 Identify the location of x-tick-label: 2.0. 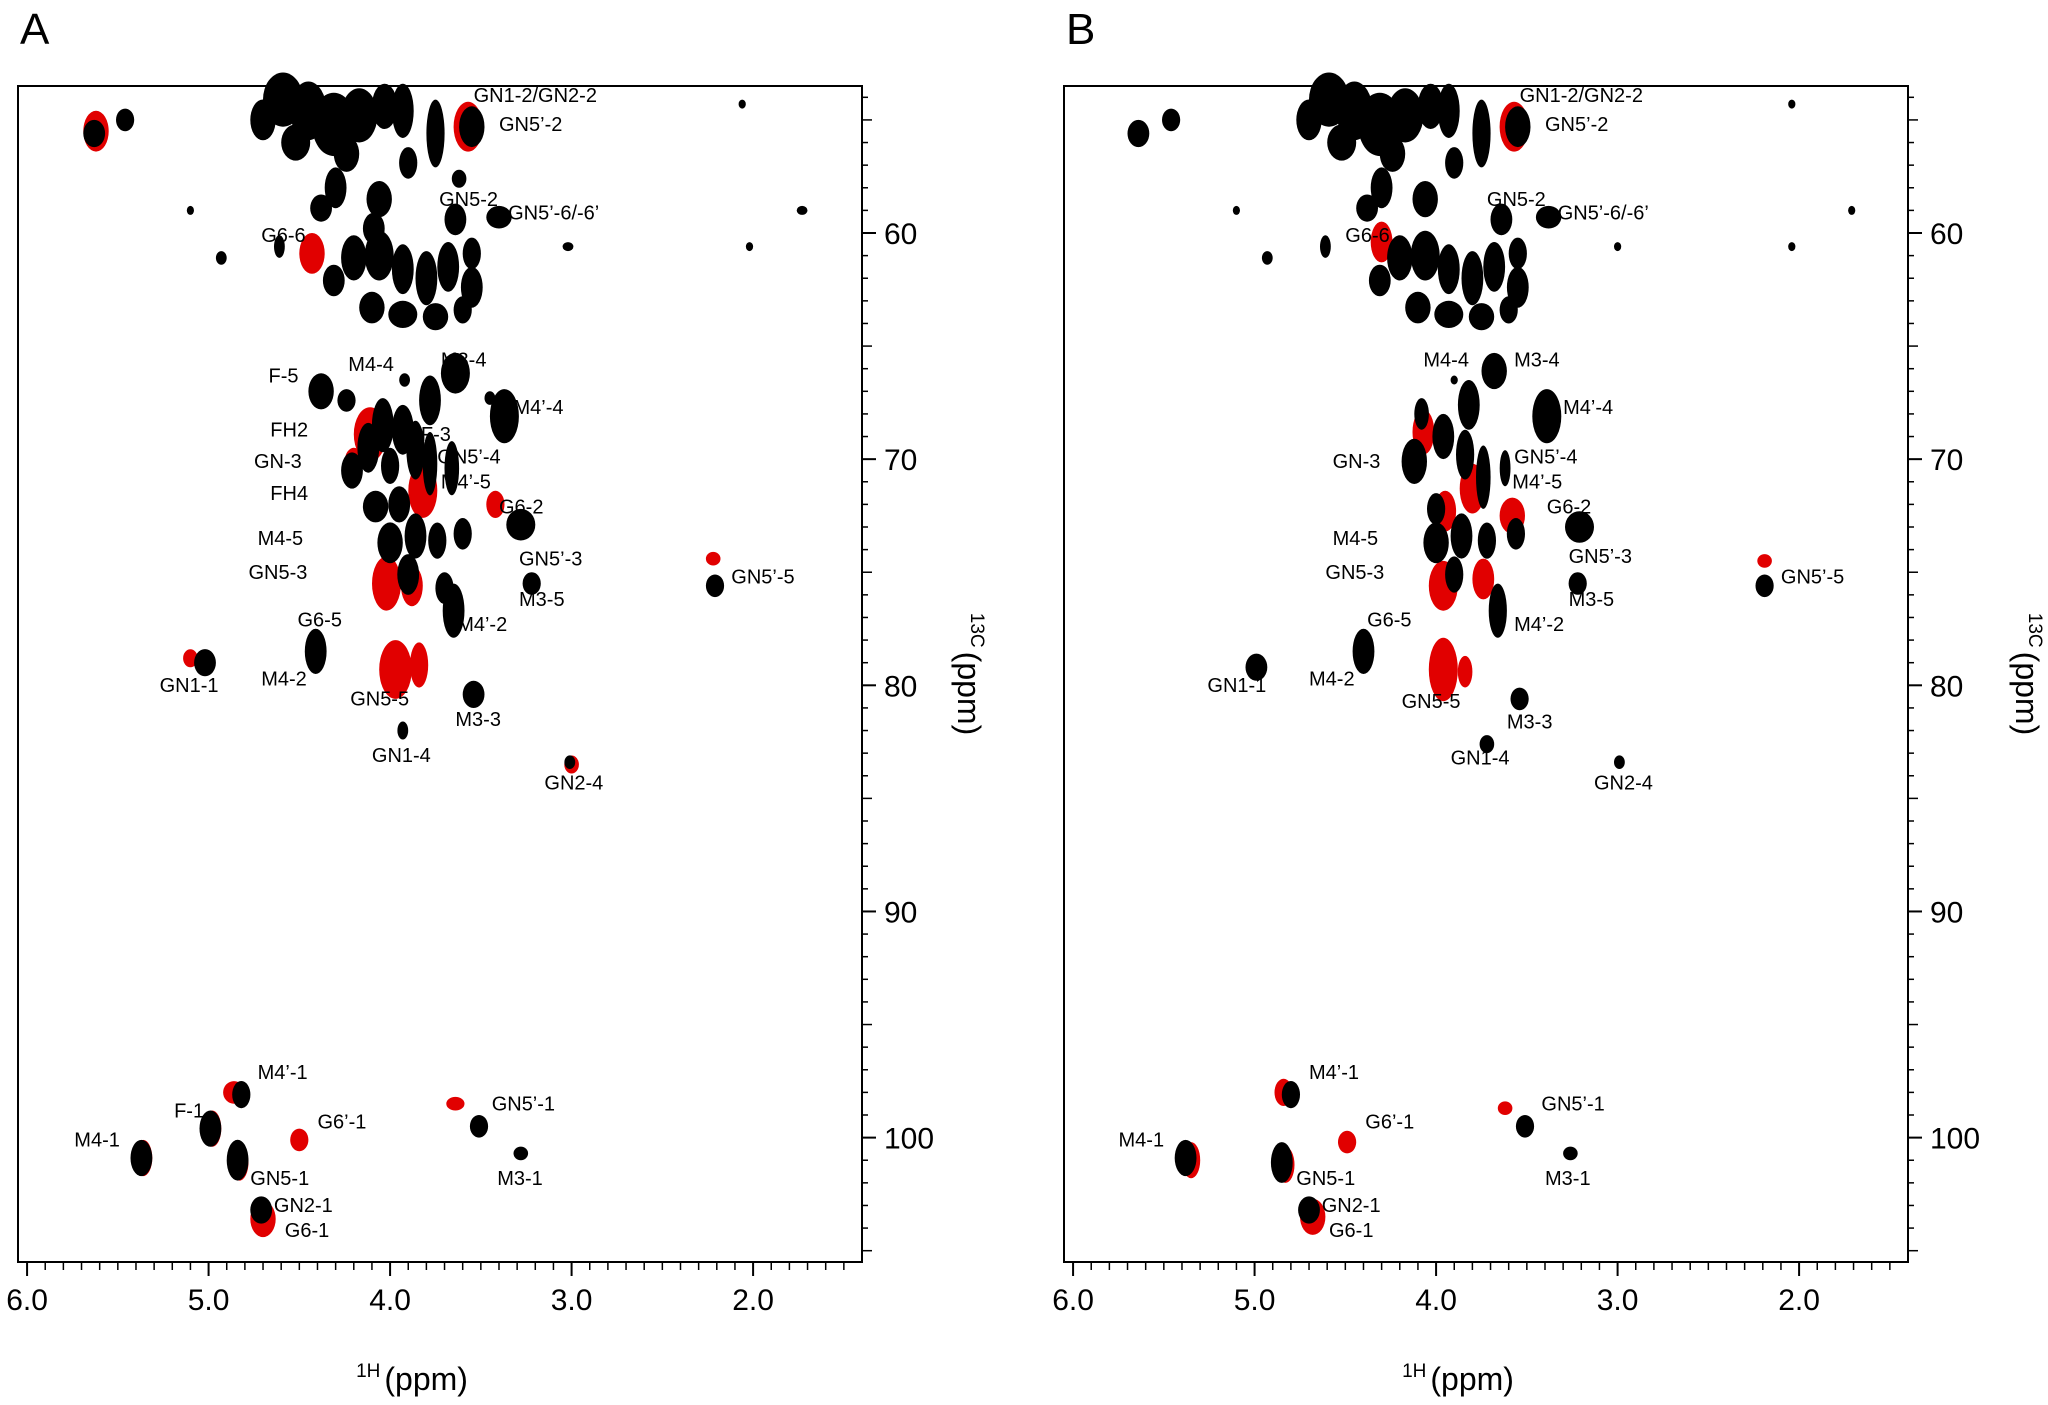
(753, 1300).